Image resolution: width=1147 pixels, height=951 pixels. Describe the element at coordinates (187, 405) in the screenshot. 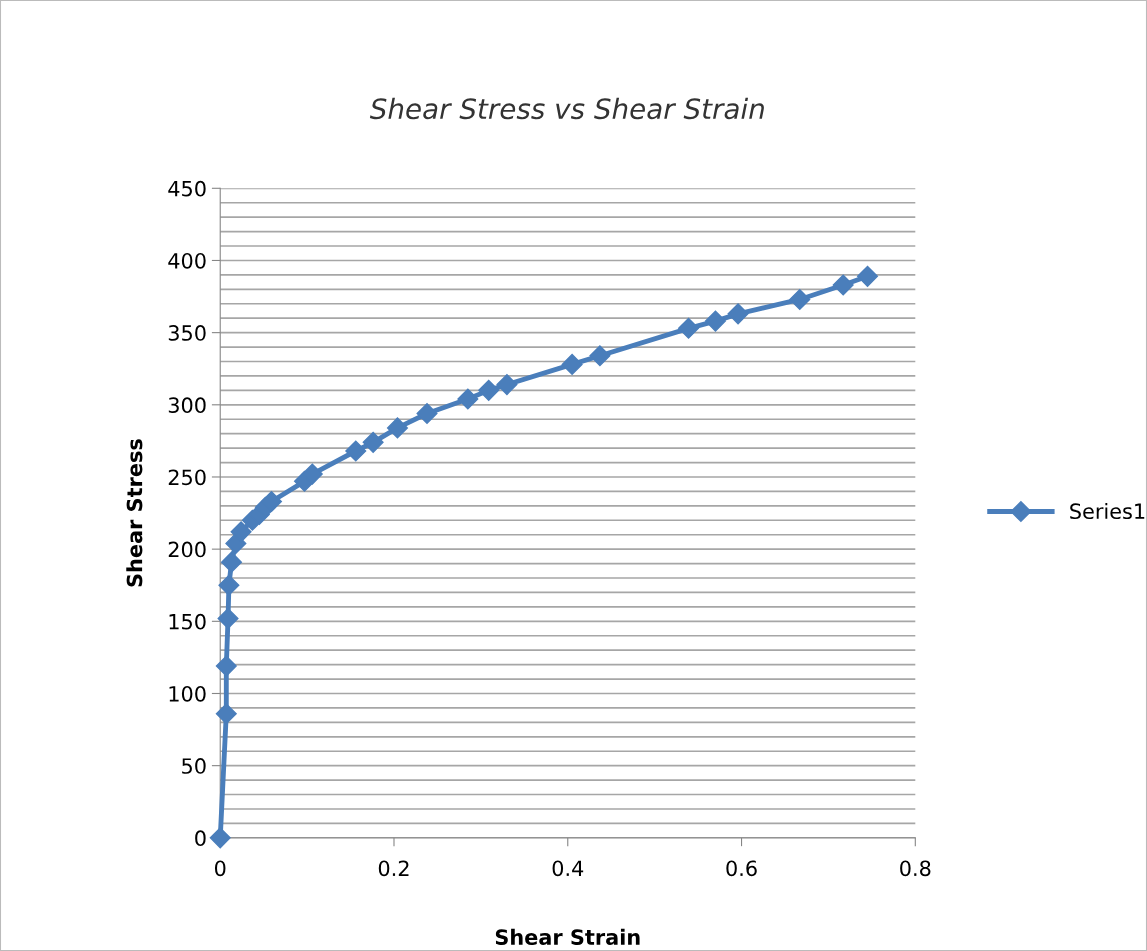

I see `y-tick-label: 300` at that location.